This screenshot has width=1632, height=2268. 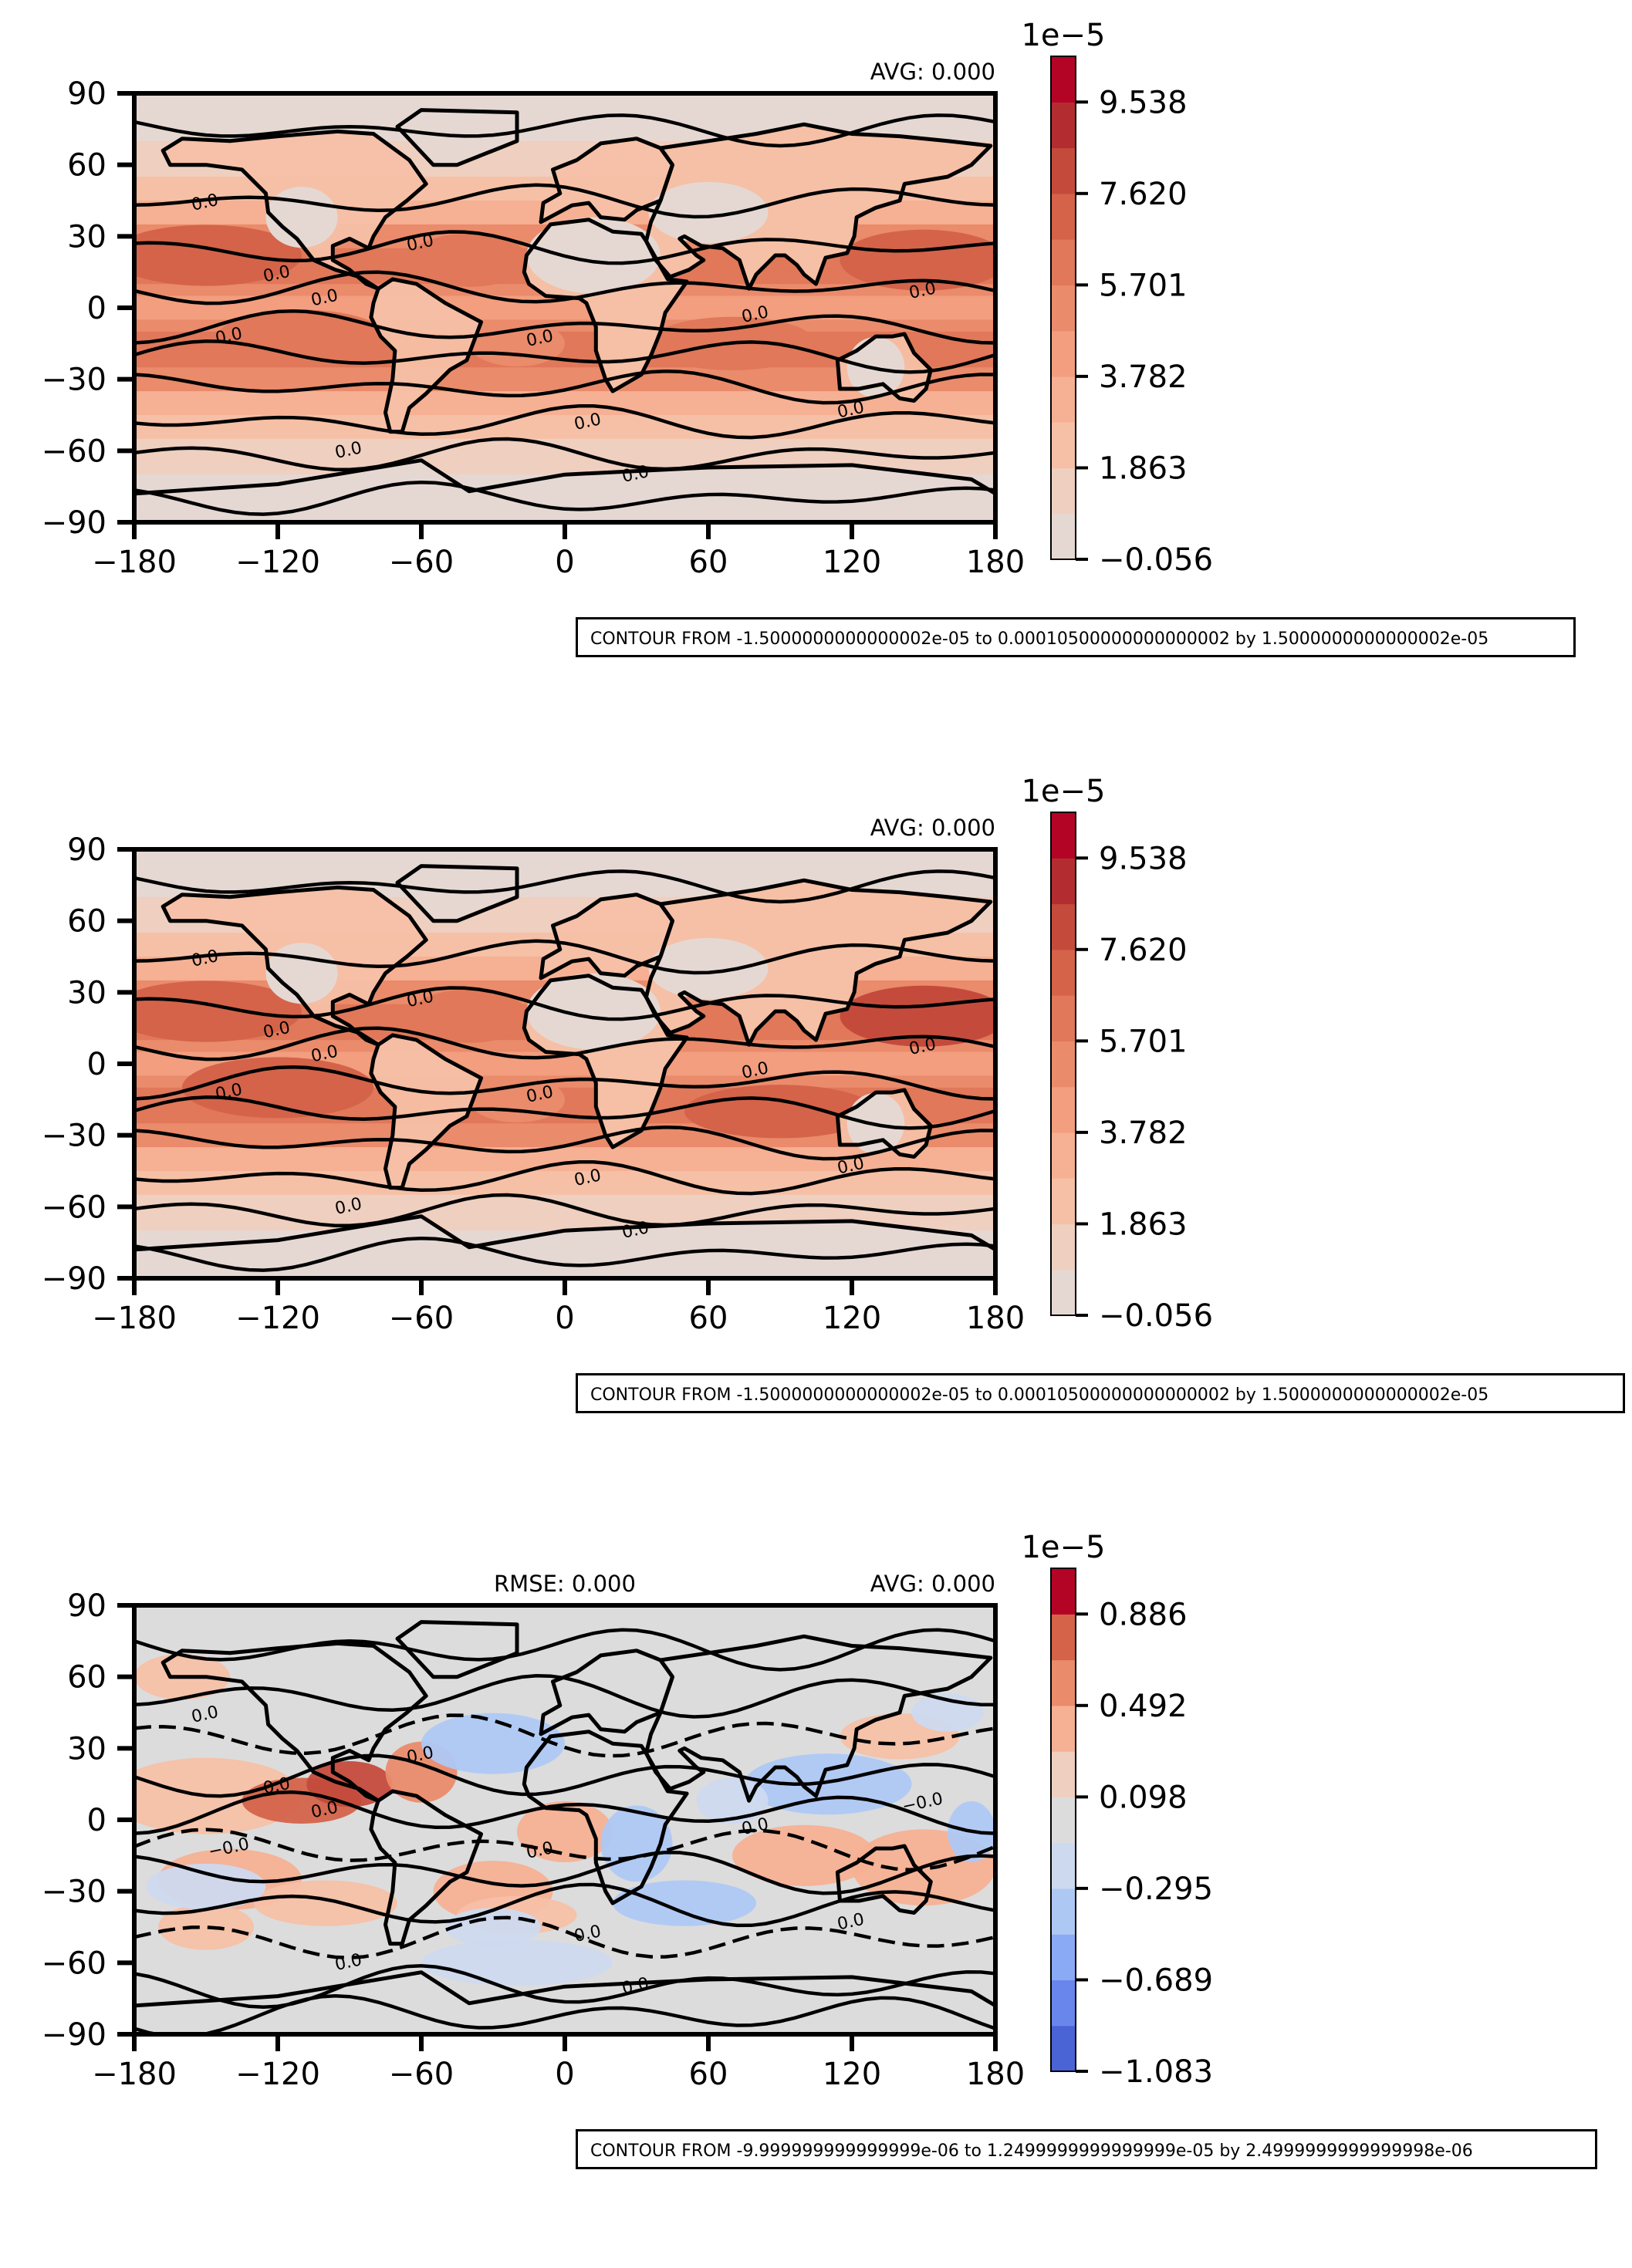 I want to click on land-an, so click(x=564, y=1247).